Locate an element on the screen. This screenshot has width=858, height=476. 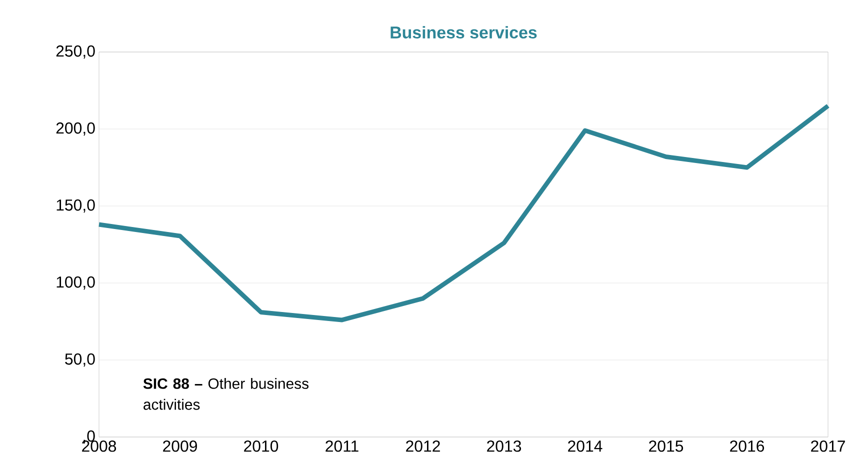
annotation: SIC 88 – Other business activities is located at coordinates (225, 394).